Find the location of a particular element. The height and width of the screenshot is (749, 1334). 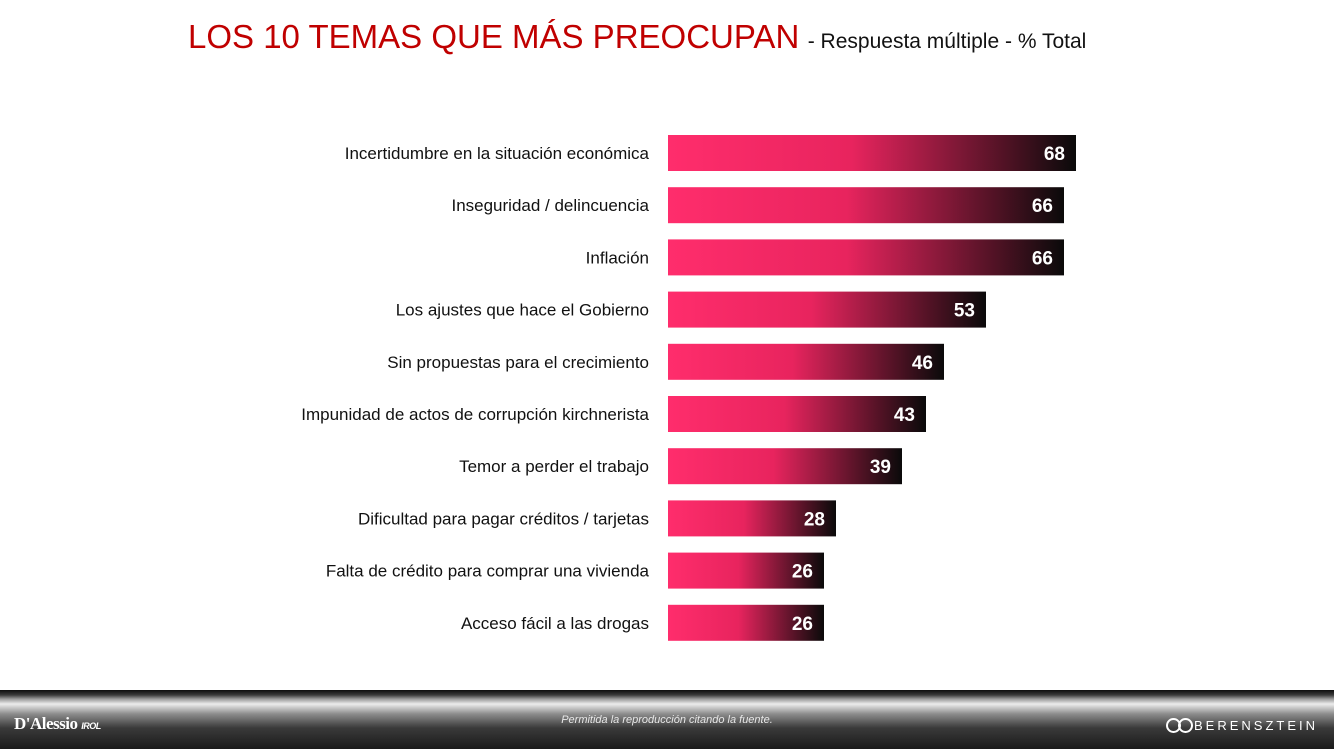

chart-subtitle: - Respuesta múltiple - % Total is located at coordinates (947, 41).